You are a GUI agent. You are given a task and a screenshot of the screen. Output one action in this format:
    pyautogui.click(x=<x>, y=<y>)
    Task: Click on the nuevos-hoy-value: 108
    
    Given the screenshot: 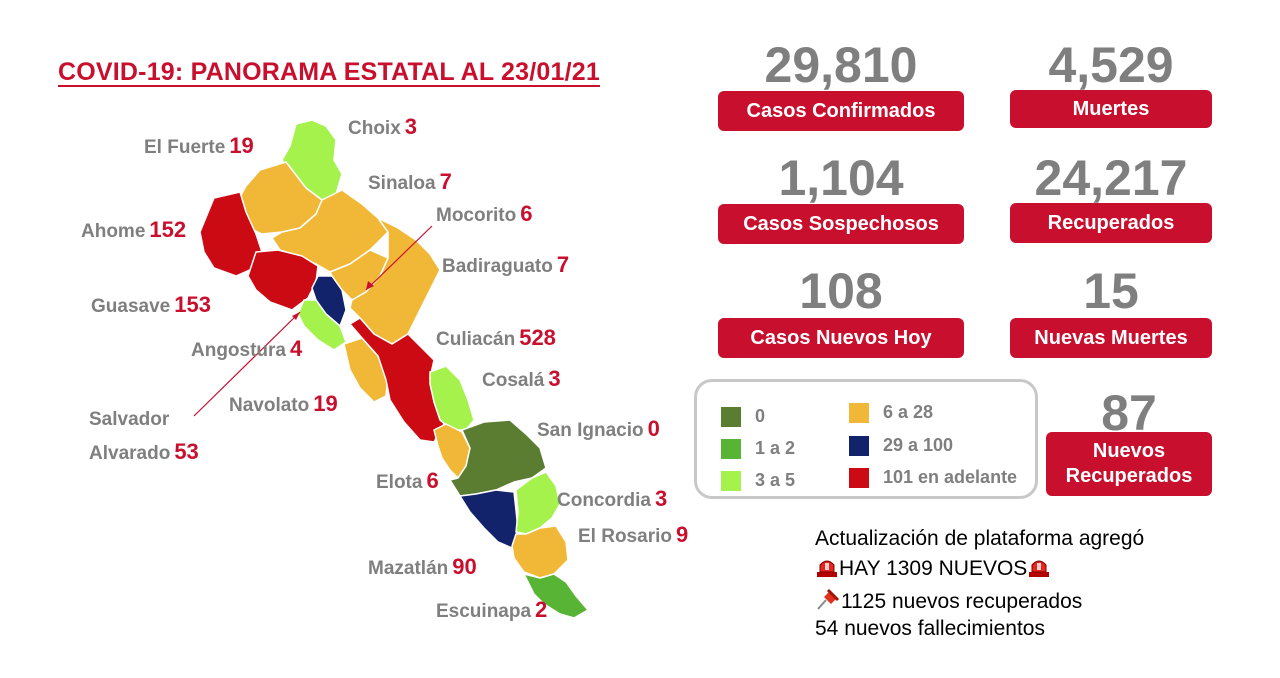 What is the action you would take?
    pyautogui.click(x=841, y=291)
    